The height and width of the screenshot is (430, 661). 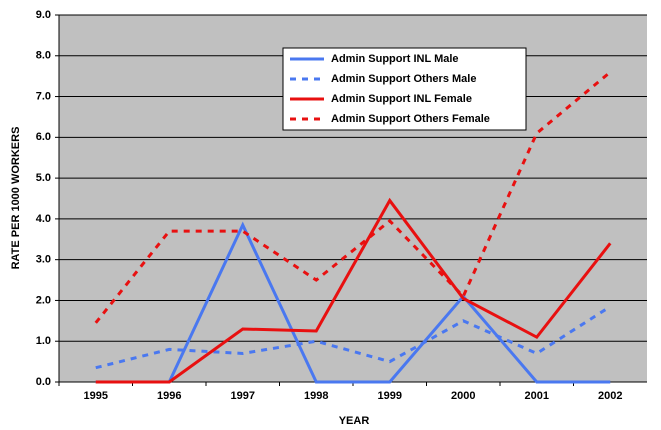 What do you see at coordinates (96, 396) in the screenshot?
I see `x-tick-label: 1995` at bounding box center [96, 396].